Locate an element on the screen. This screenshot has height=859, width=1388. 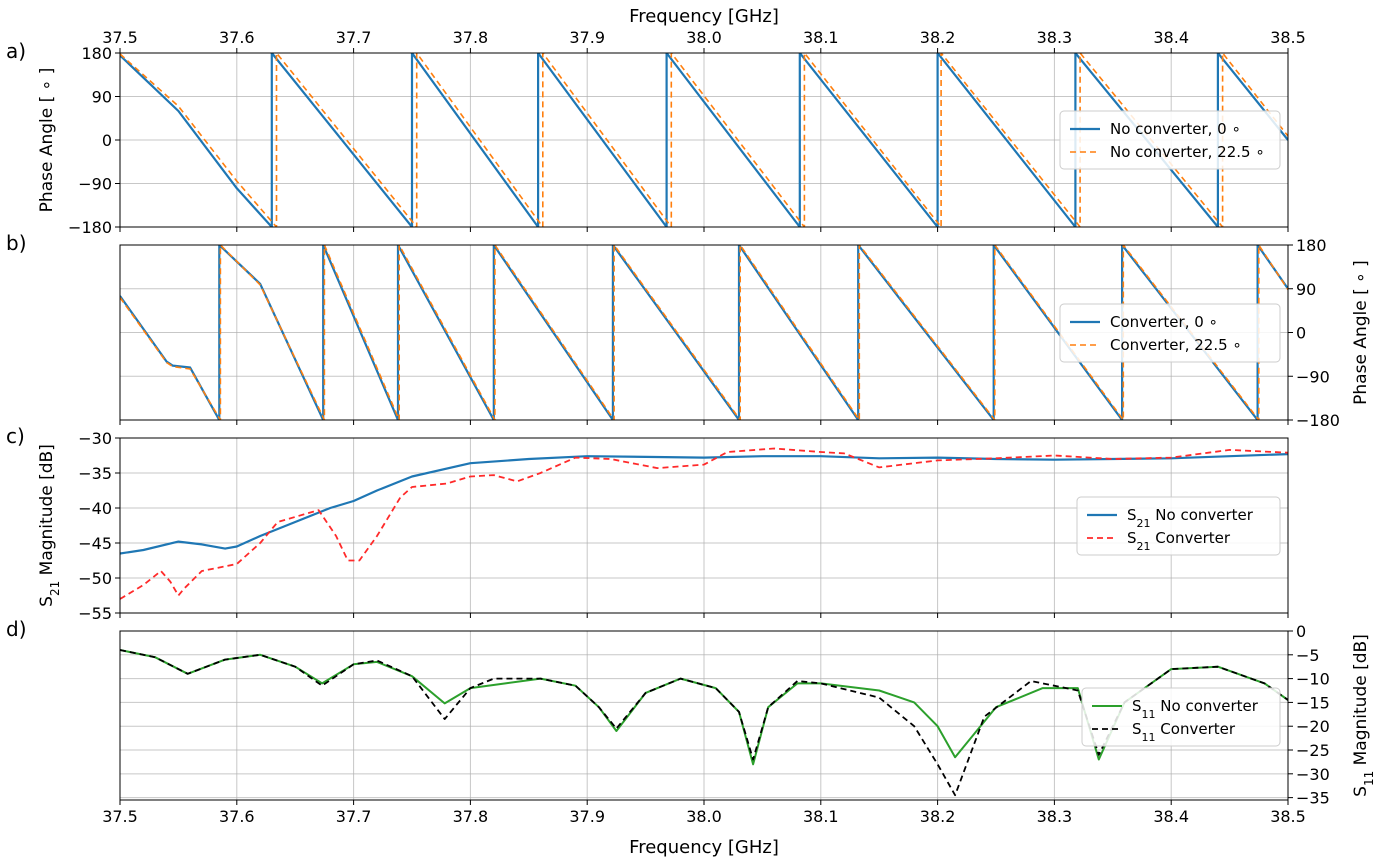
legend-label-1: S21 No converter is located at coordinates (1190, 518).